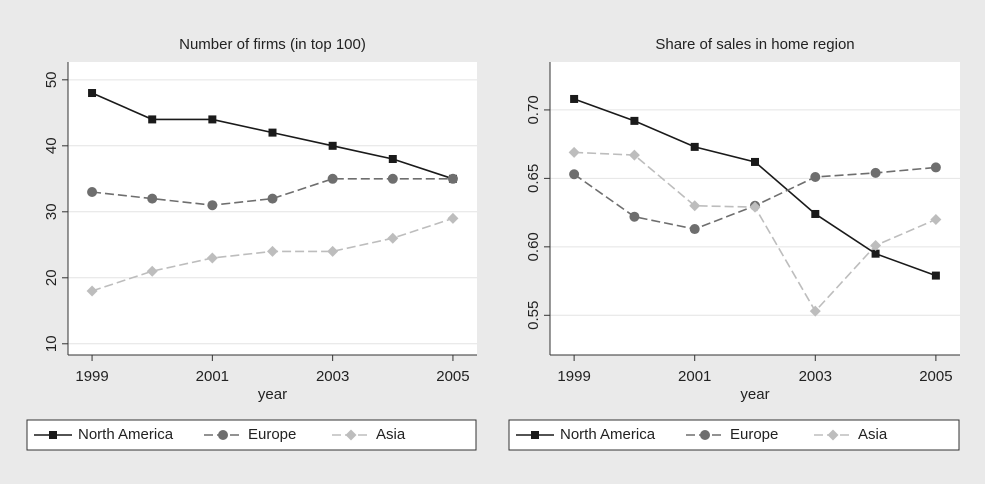 Image resolution: width=985 pixels, height=484 pixels. What do you see at coordinates (51, 145) in the screenshot?
I see `y-tick-label: 40` at bounding box center [51, 145].